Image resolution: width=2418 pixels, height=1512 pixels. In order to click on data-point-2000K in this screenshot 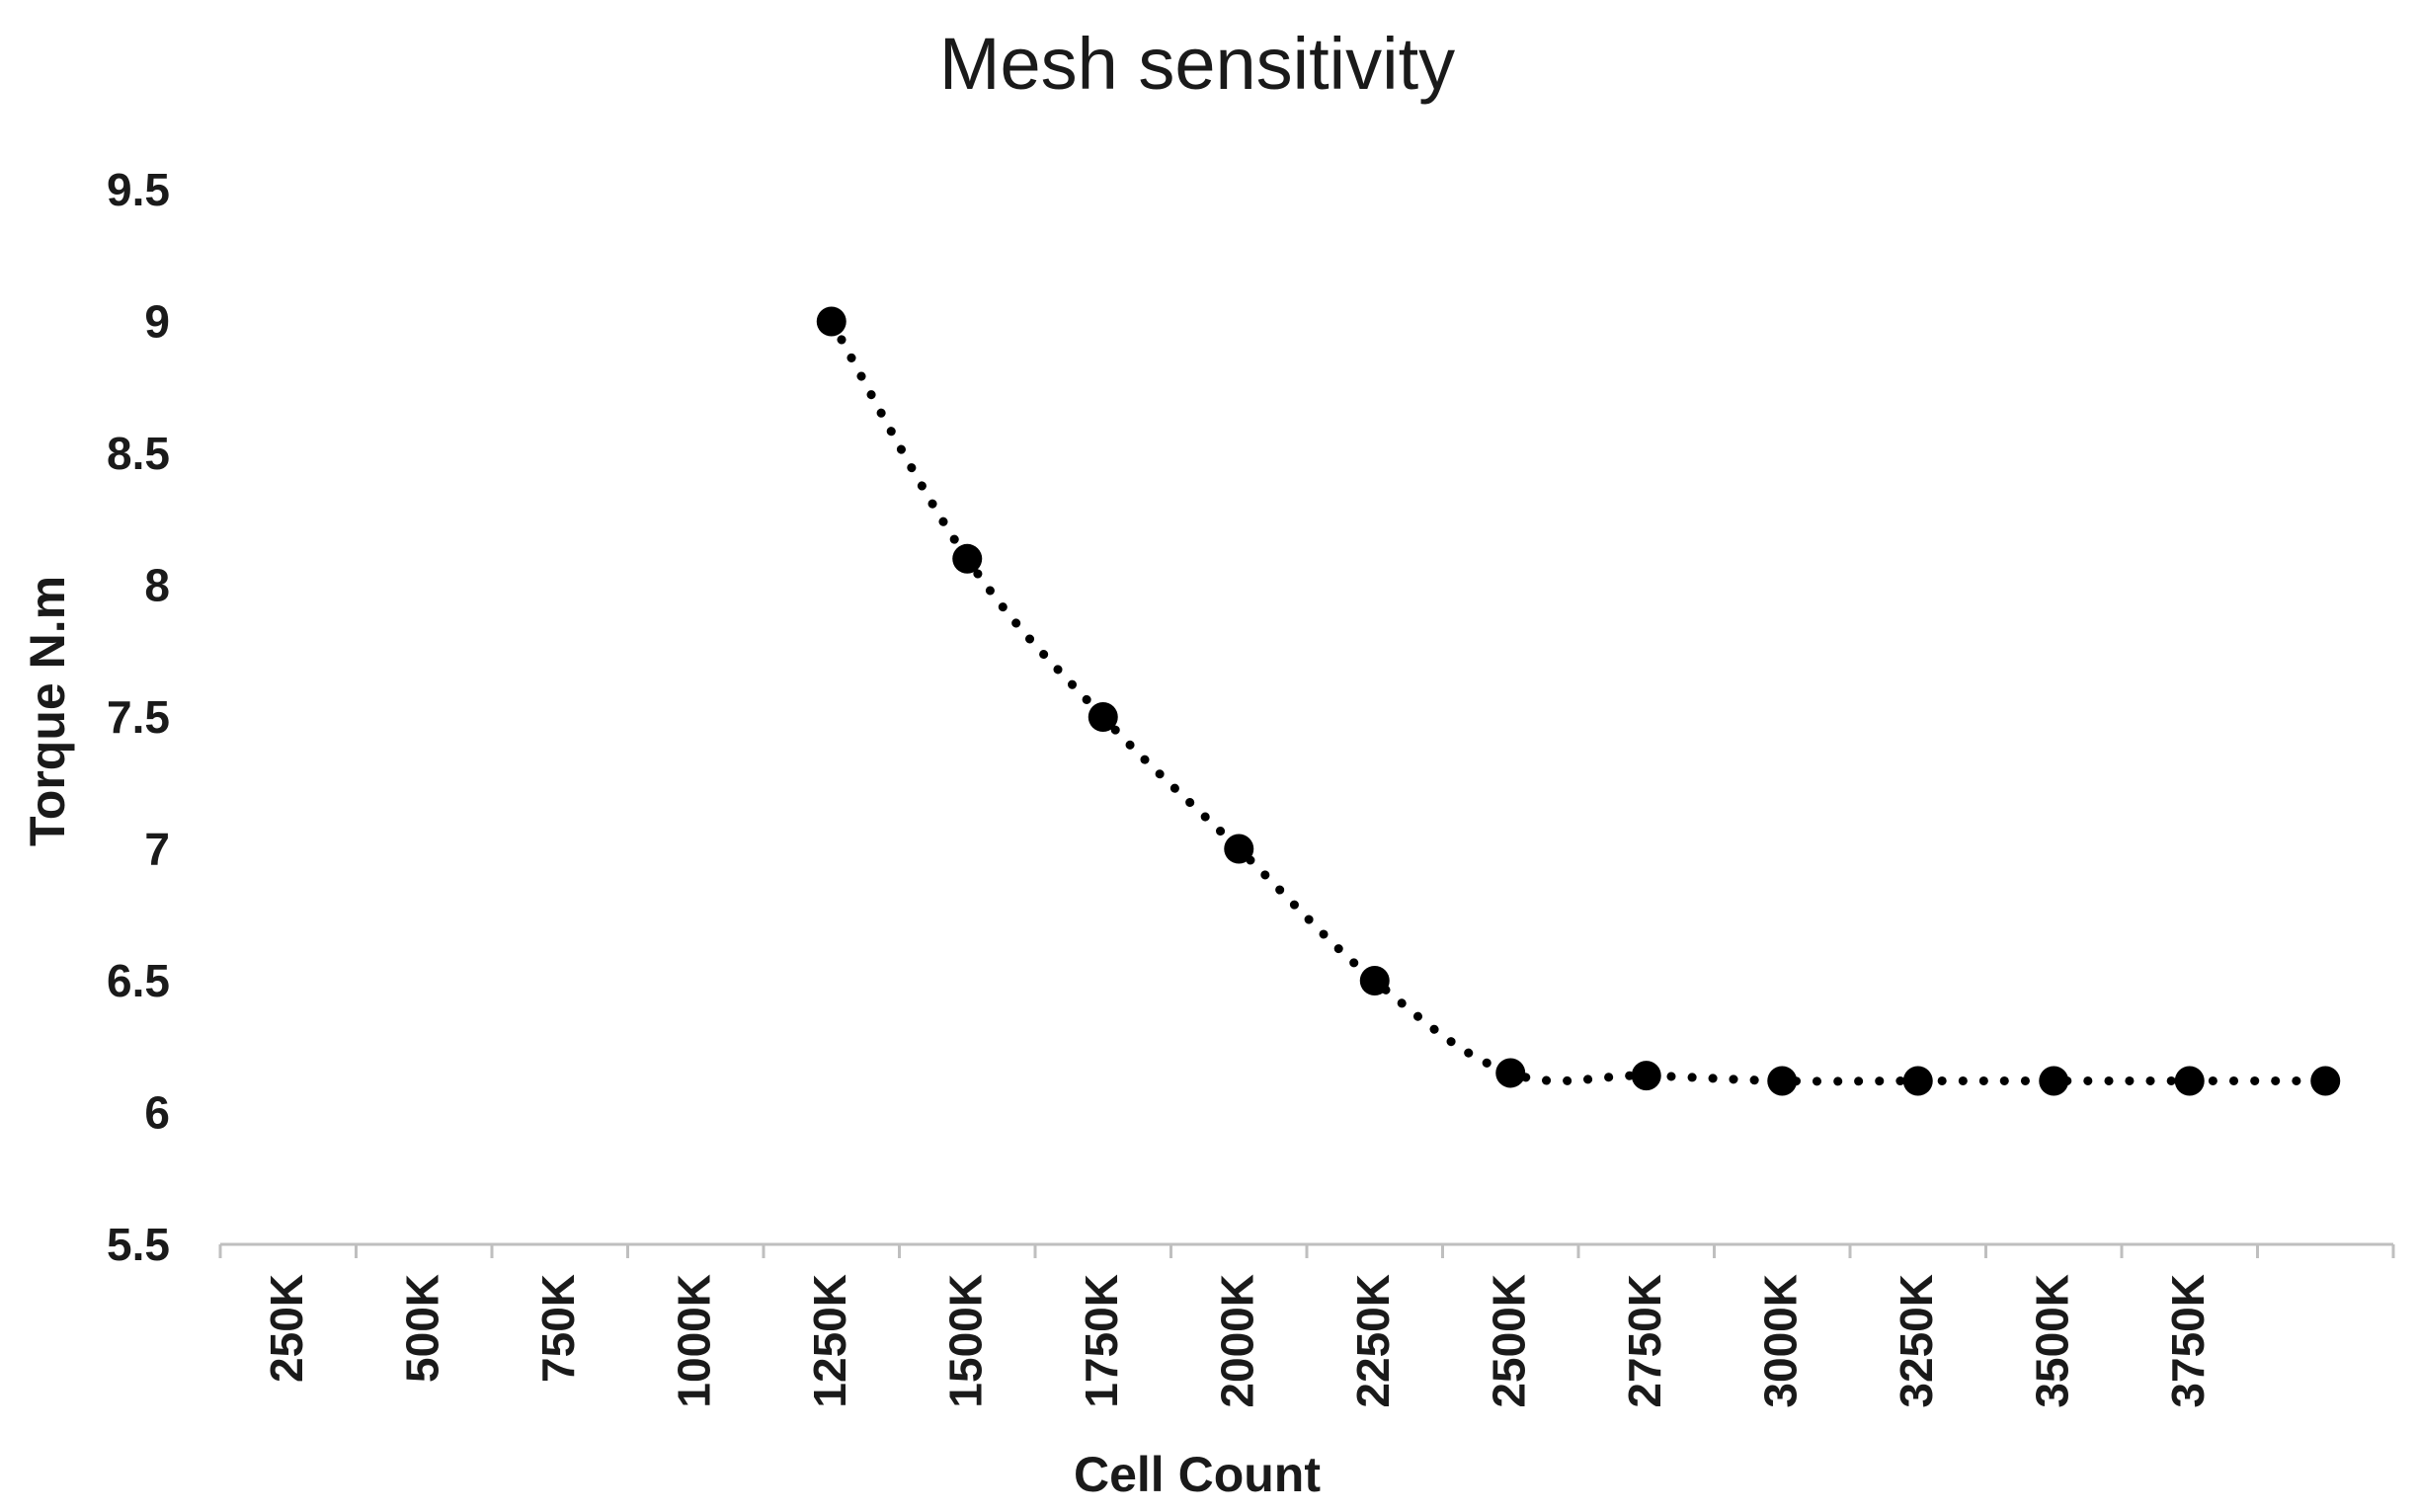, I will do `click(1239, 849)`.